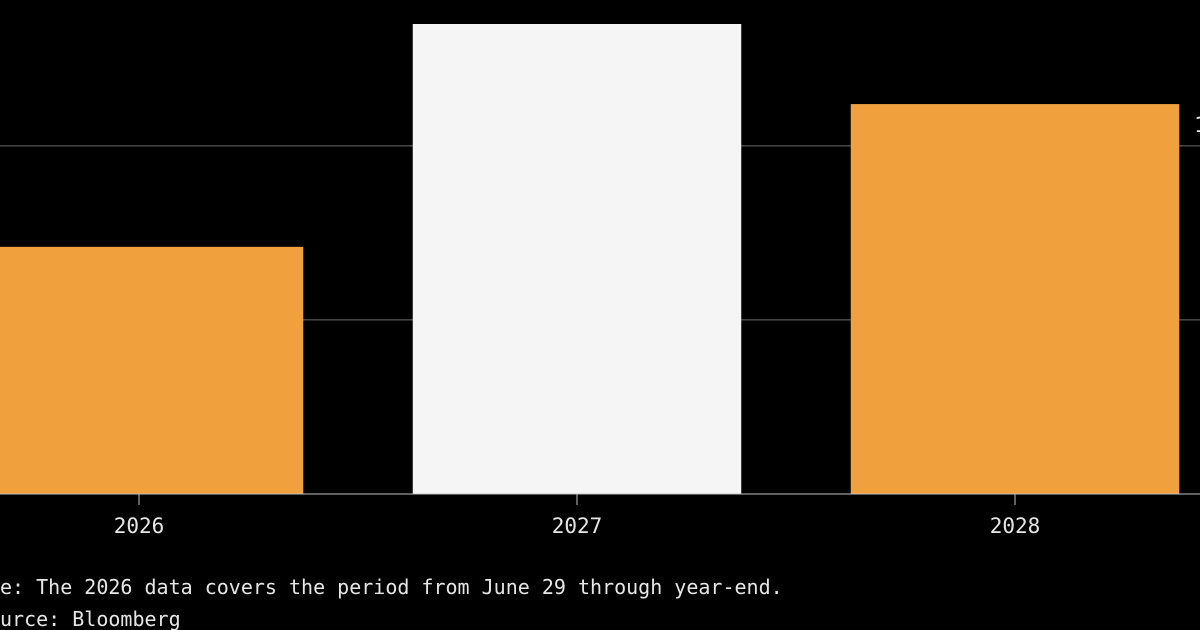 The width and height of the screenshot is (1200, 630). What do you see at coordinates (1015, 526) in the screenshot?
I see `x-tick-label: 2028` at bounding box center [1015, 526].